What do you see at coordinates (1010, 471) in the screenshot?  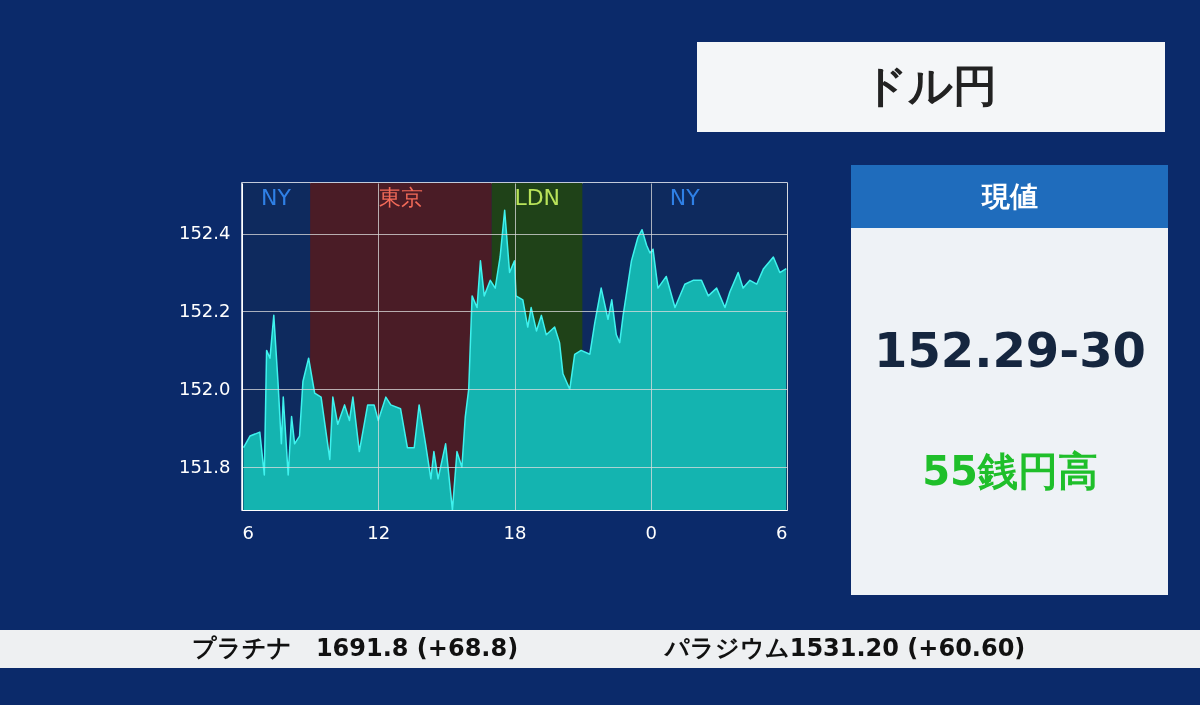 I see `text: 55銭円高` at bounding box center [1010, 471].